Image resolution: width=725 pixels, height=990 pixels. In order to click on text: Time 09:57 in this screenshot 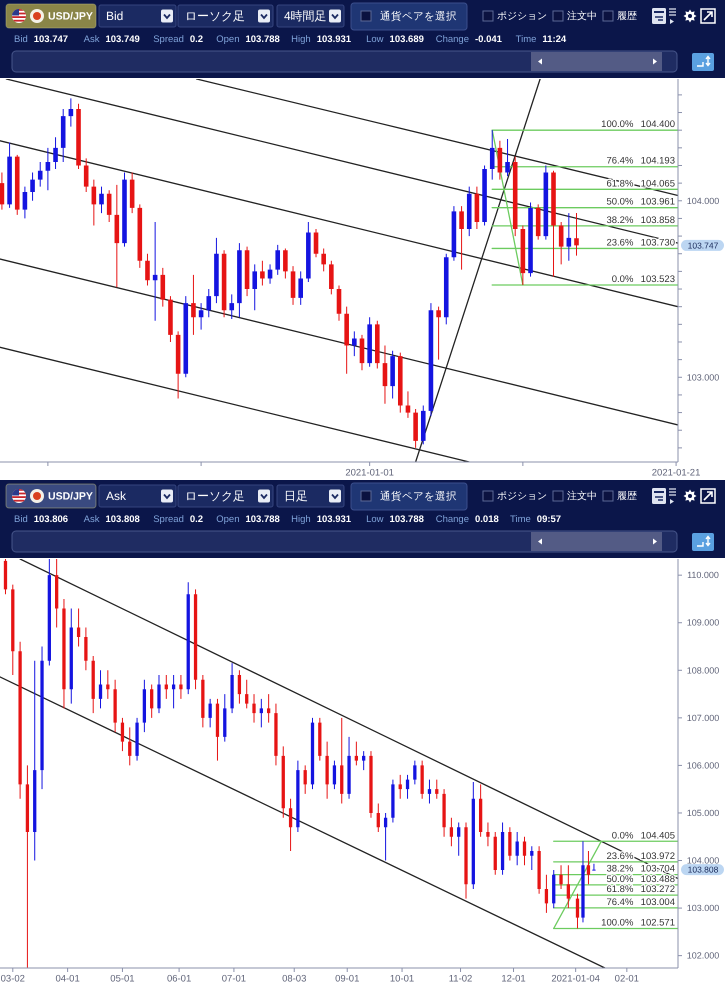, I will do `click(536, 519)`.